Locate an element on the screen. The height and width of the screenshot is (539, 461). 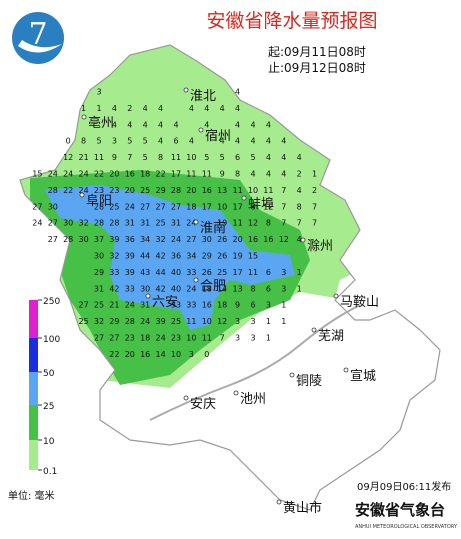
grid-value: 0 is located at coordinates (68, 141).